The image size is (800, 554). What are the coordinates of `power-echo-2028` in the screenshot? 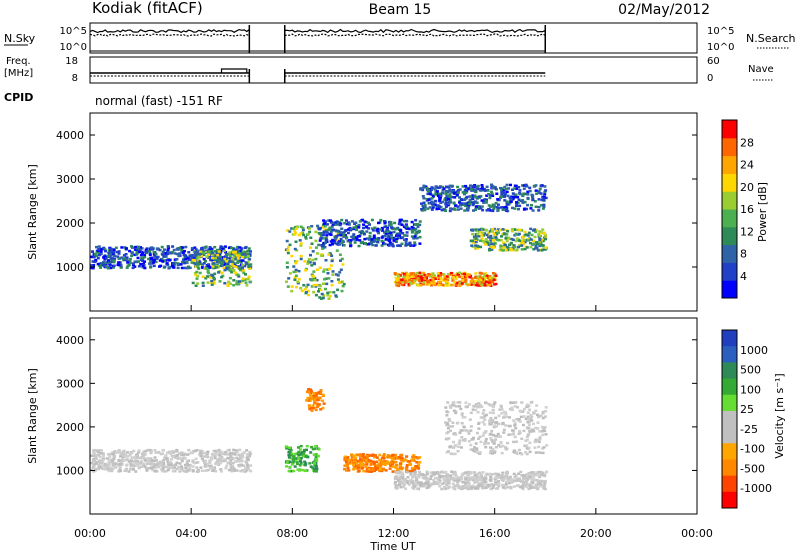 It's located at (463, 205).